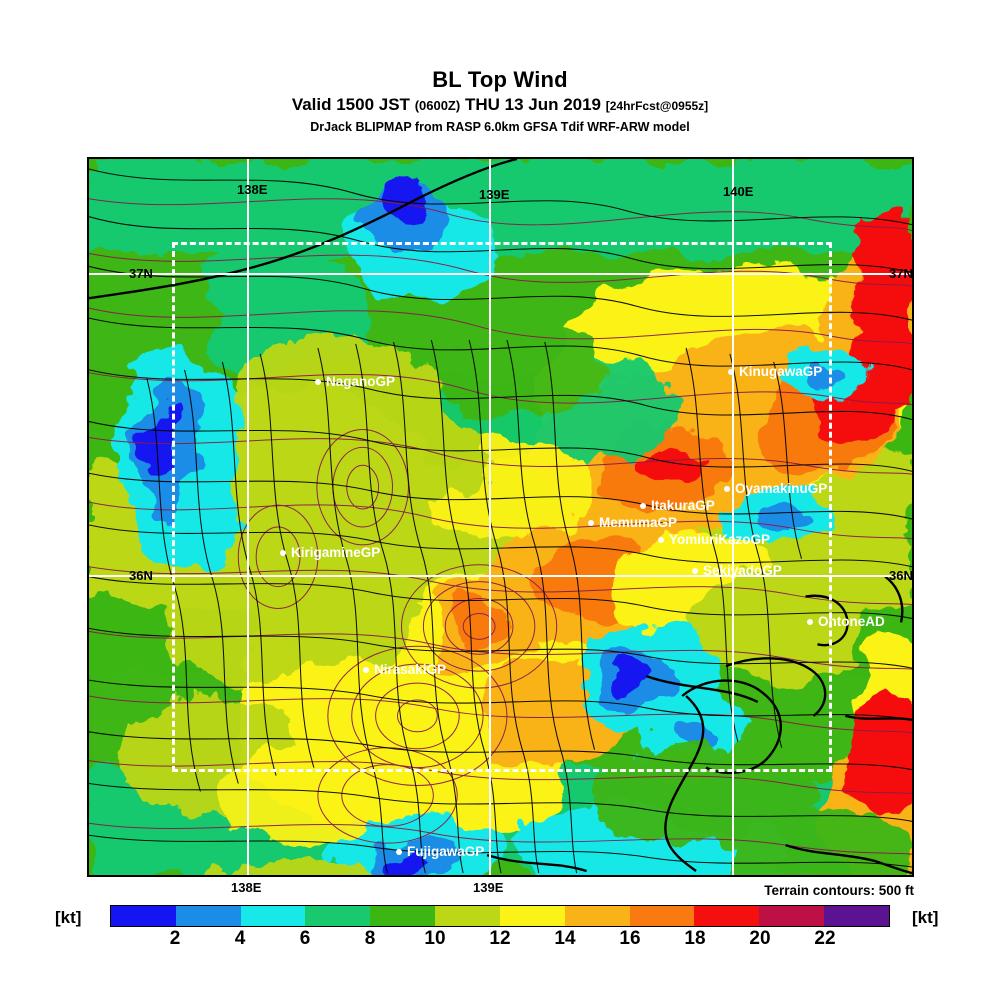 Image resolution: width=1000 pixels, height=1000 pixels. Describe the element at coordinates (781, 371) in the screenshot. I see `station-label: KinugawaGP` at that location.